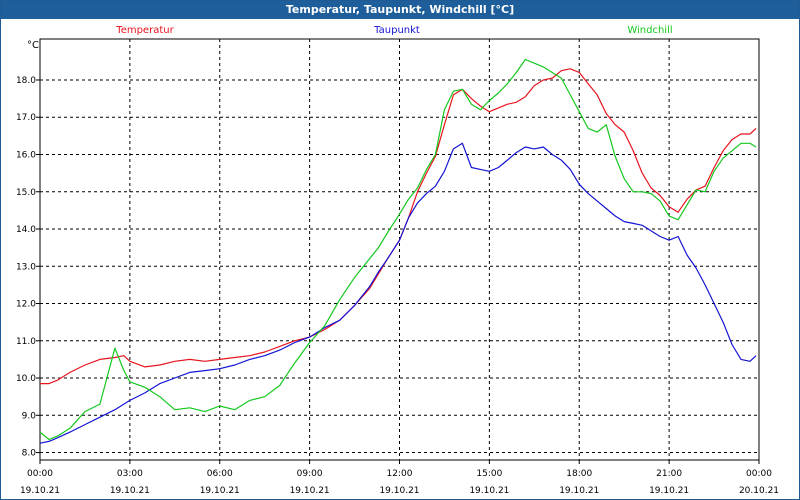 This screenshot has height=500, width=800. What do you see at coordinates (220, 474) in the screenshot?
I see `x-tick-time-label: 06:00` at bounding box center [220, 474].